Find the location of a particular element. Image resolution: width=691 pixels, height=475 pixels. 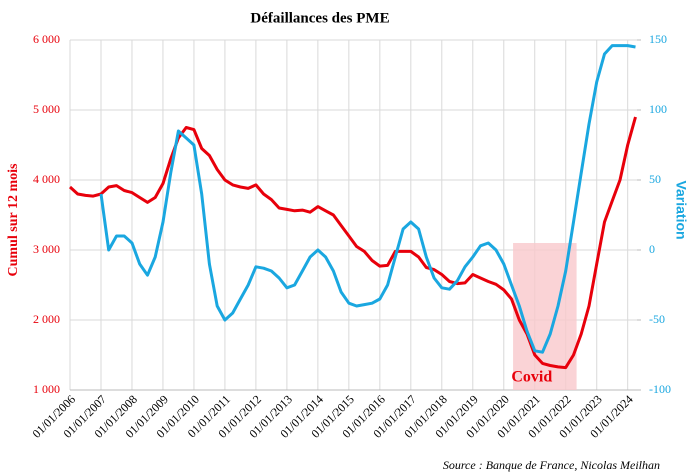

y2-tick-label: 150 is located at coordinates (658, 39).